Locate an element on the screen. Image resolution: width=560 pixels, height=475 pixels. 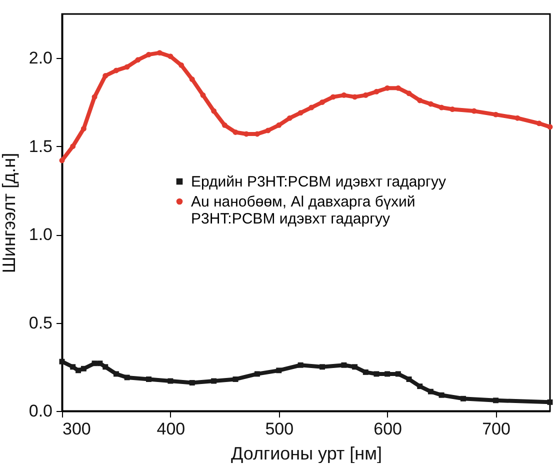
x-tick-label: 700 is located at coordinates (496, 429).